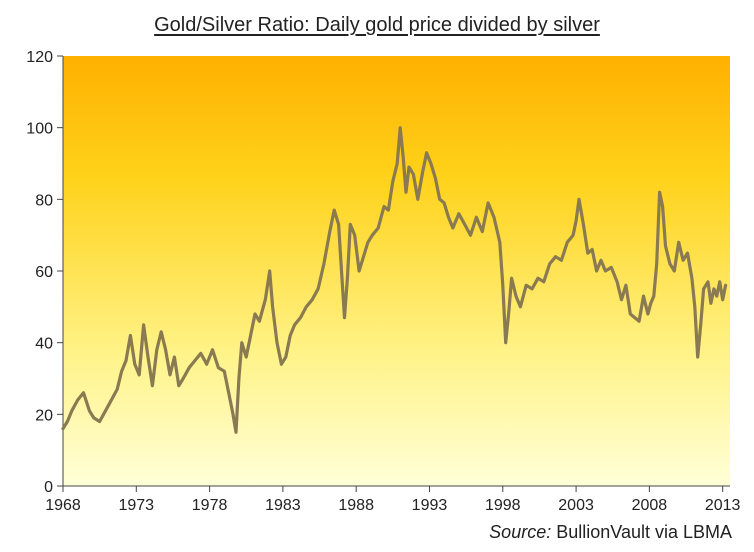  Describe the element at coordinates (283, 505) in the screenshot. I see `x-tick-label: 1983` at that location.